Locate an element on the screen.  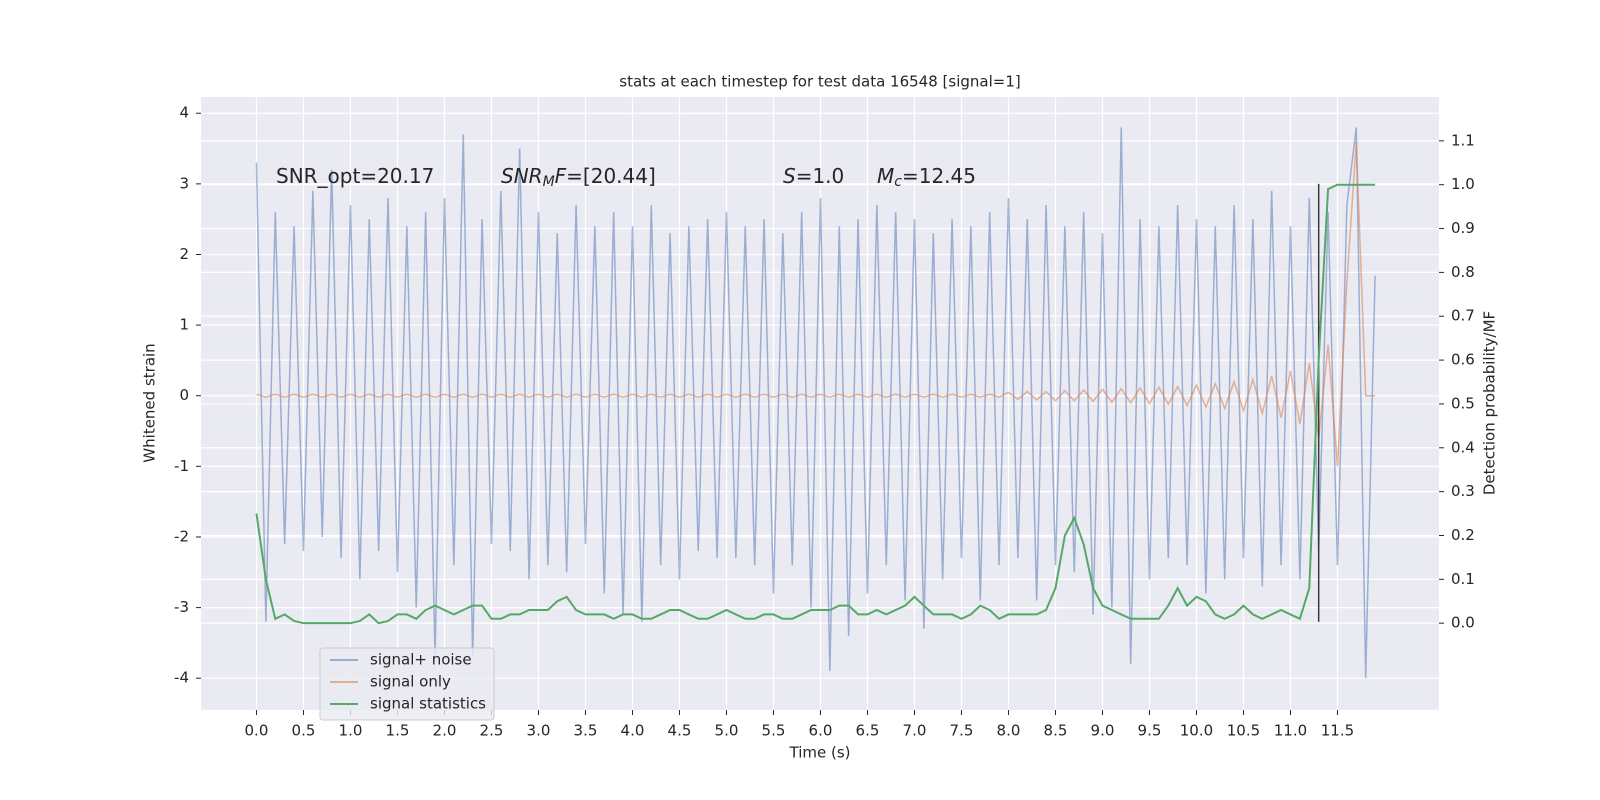
x-tick-label: 6.5 is located at coordinates (868, 731).